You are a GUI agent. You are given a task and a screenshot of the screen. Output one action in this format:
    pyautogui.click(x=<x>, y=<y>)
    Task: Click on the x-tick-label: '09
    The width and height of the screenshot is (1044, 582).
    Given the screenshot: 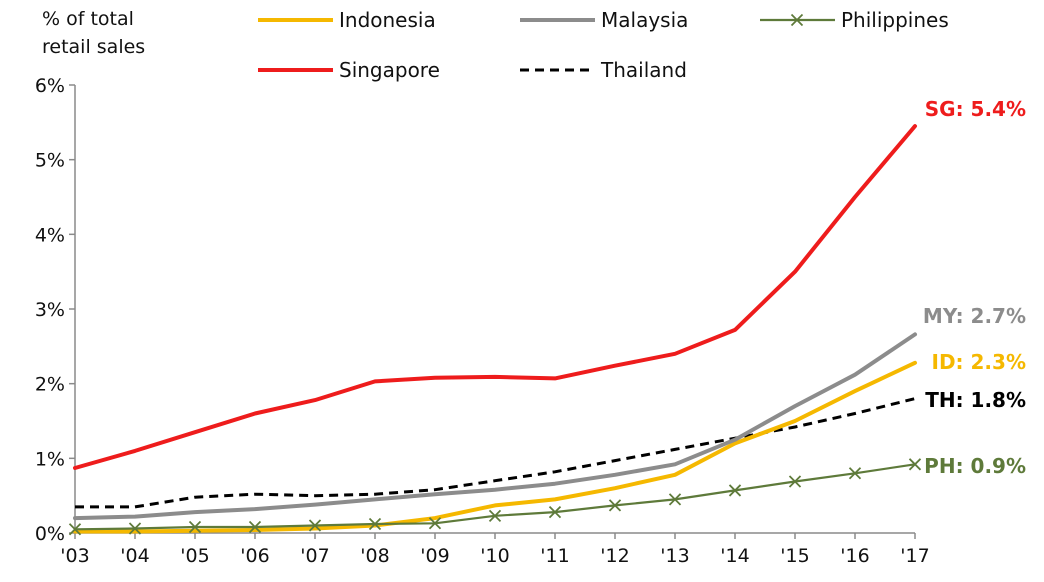 What is the action you would take?
    pyautogui.click(x=434, y=556)
    